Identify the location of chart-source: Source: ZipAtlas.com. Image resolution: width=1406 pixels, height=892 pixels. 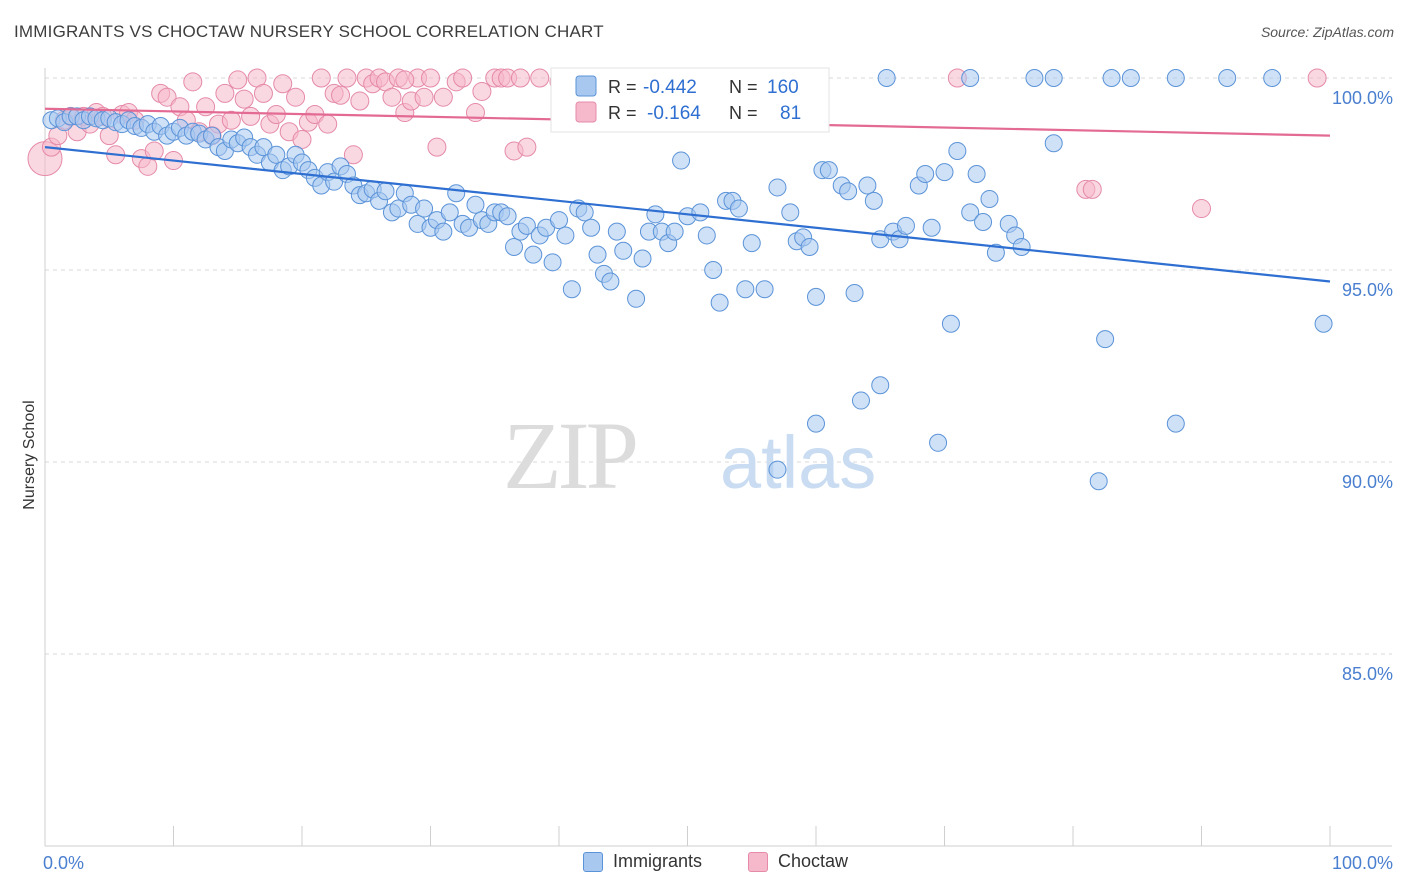
(1327, 32).